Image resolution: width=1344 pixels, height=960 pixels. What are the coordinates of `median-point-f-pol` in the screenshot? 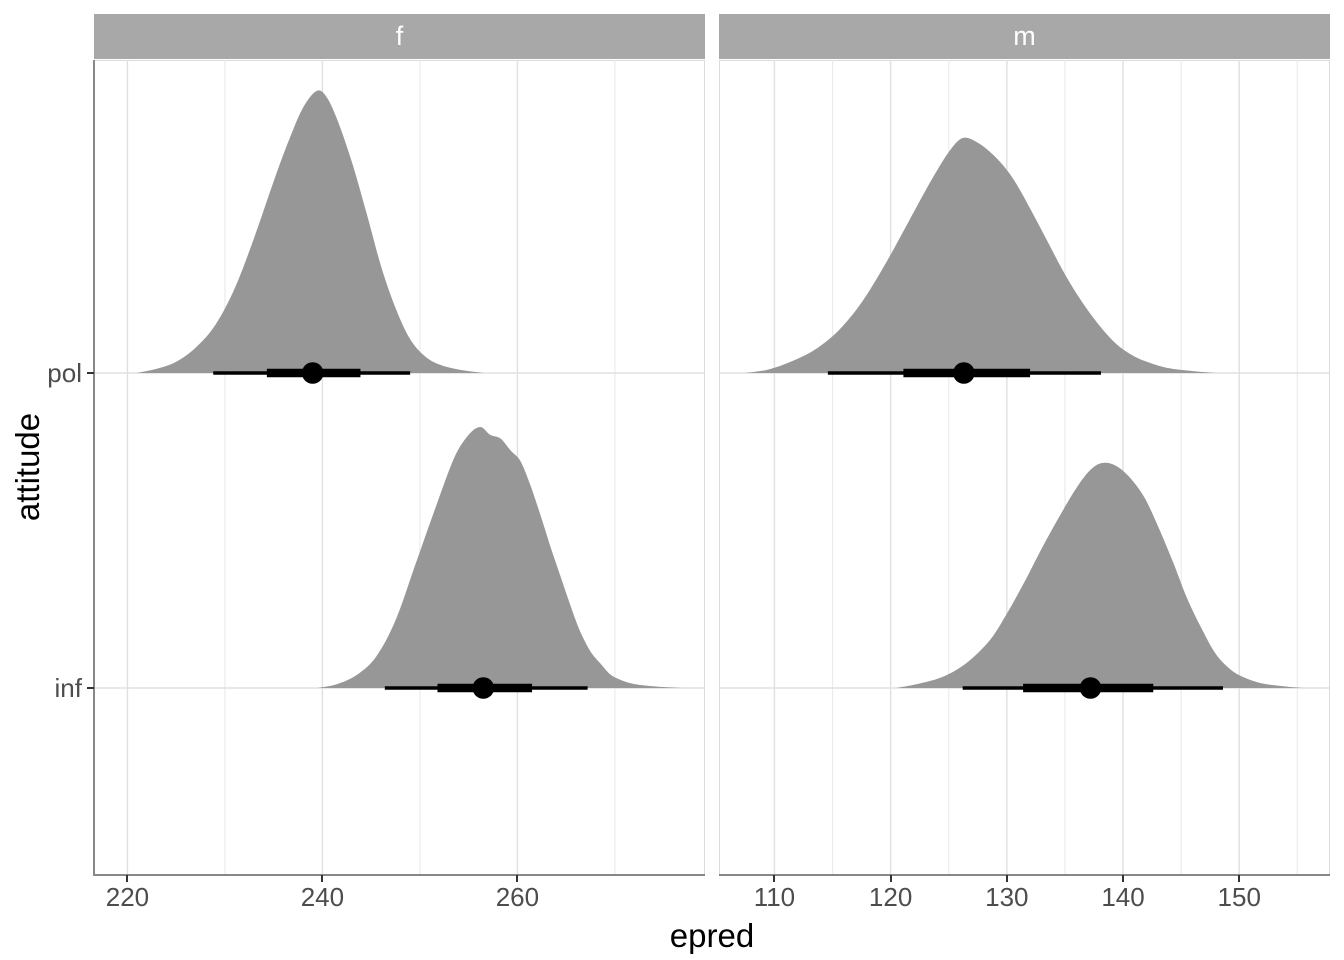 It's located at (312, 373).